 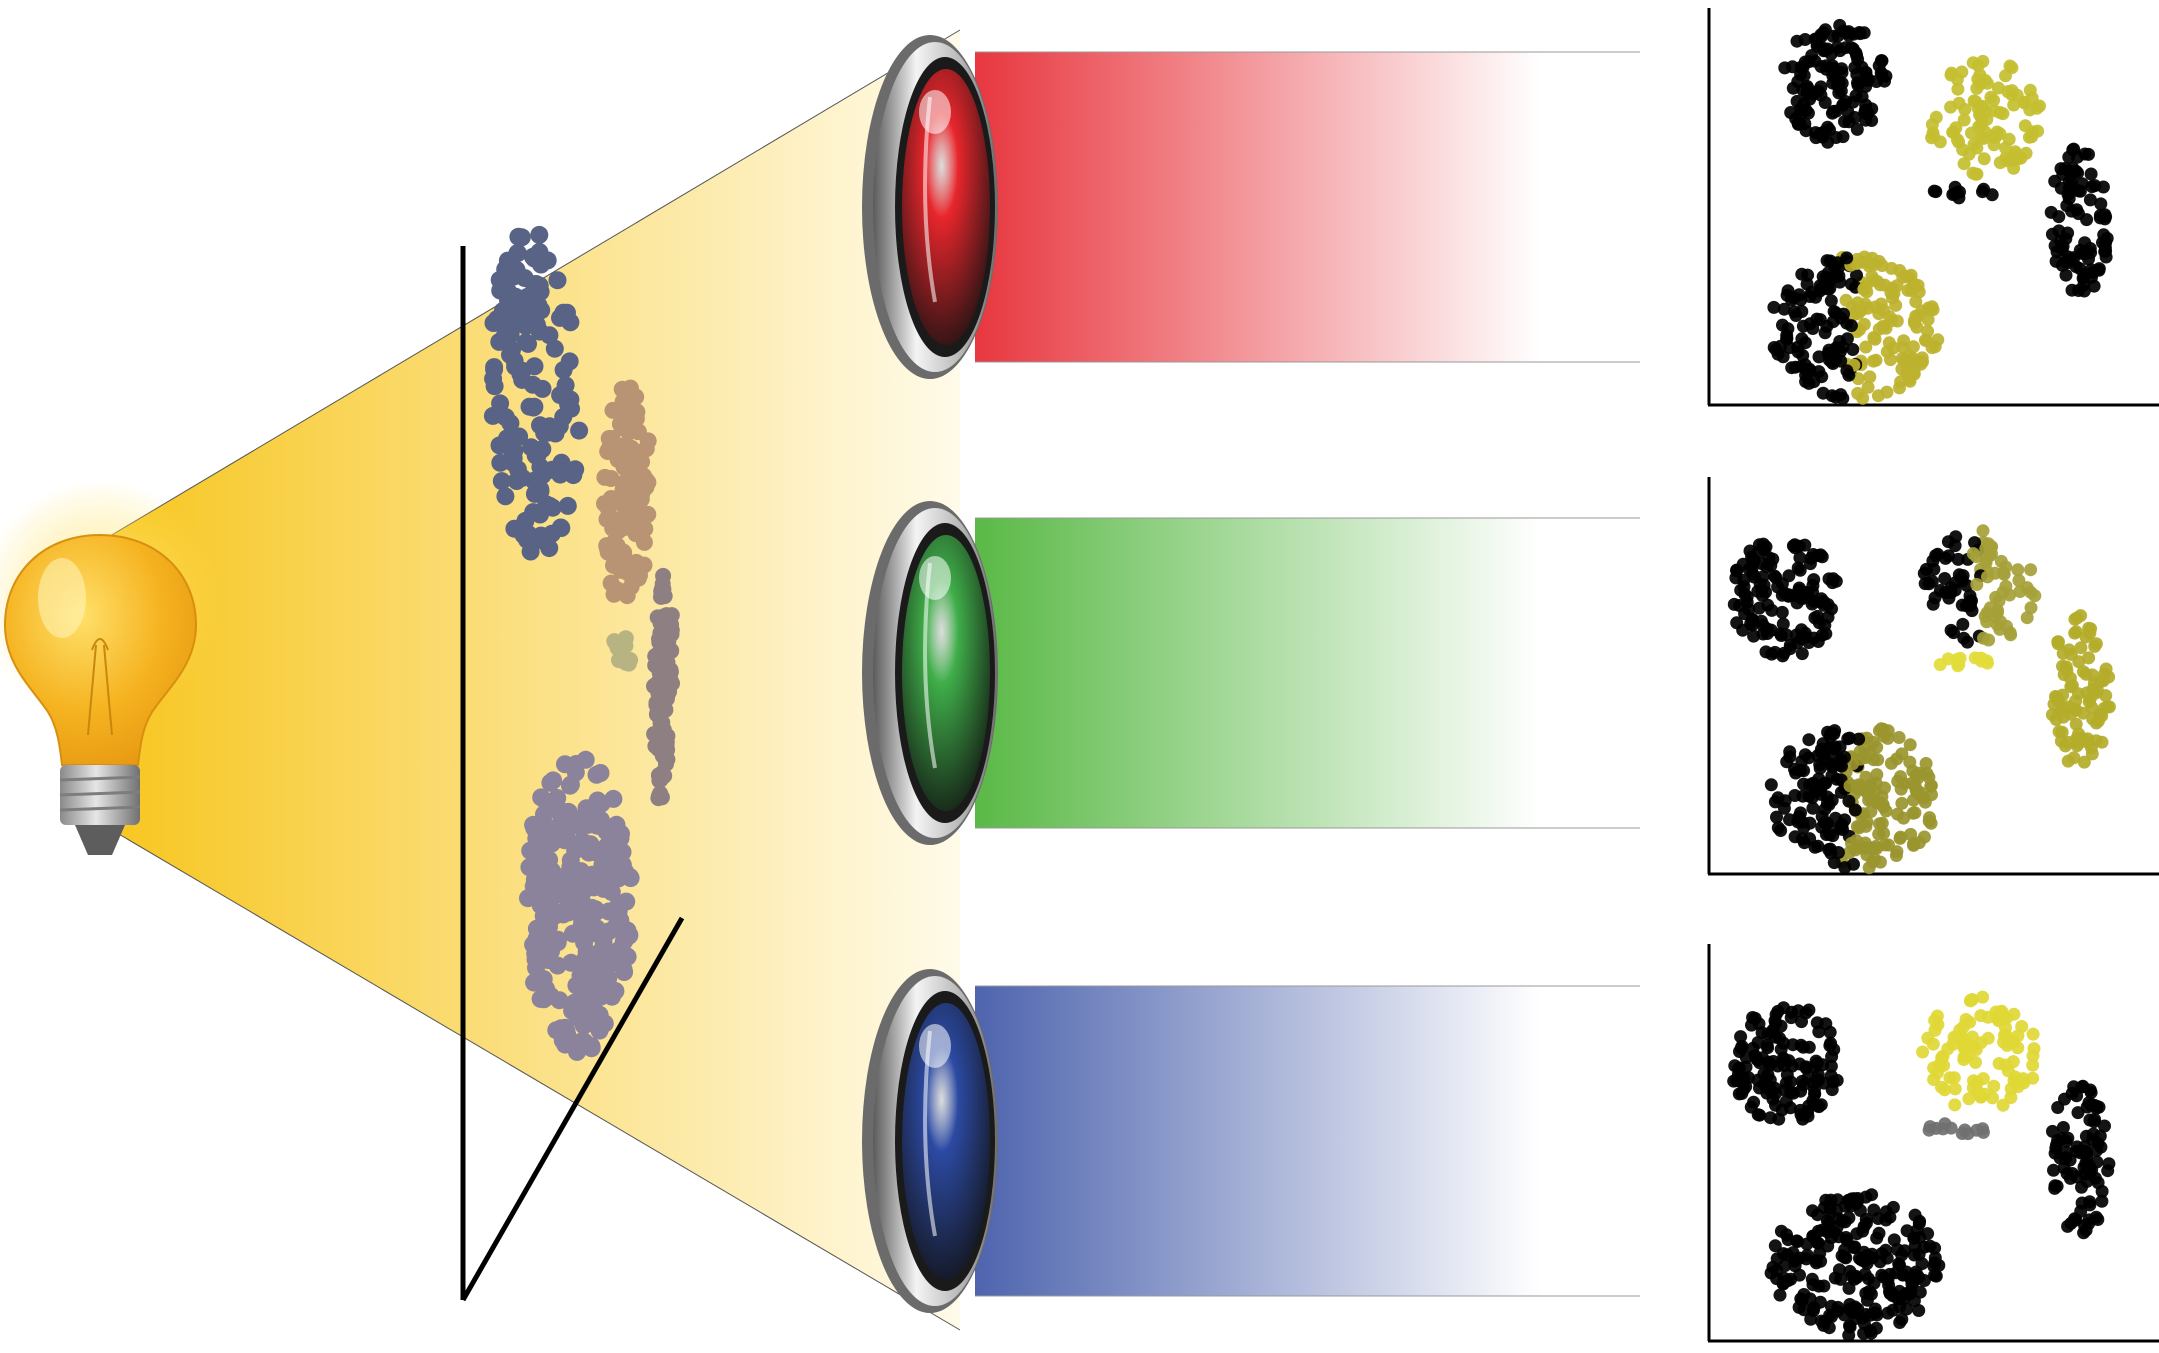 I want to click on spectral-axes, so click(x=572, y=774).